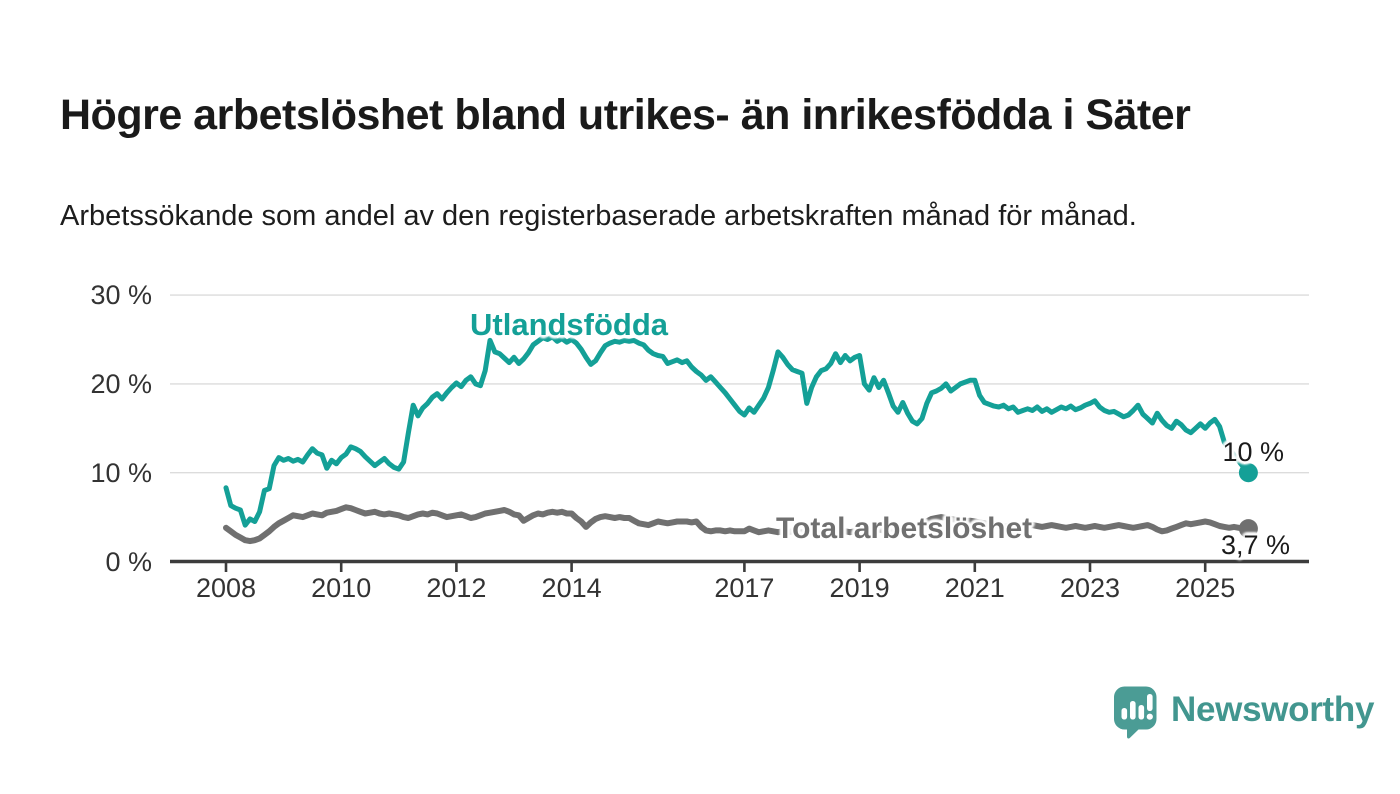 Image resolution: width=1400 pixels, height=794 pixels. What do you see at coordinates (121, 295) in the screenshot?
I see `y-tick-label: 30 %` at bounding box center [121, 295].